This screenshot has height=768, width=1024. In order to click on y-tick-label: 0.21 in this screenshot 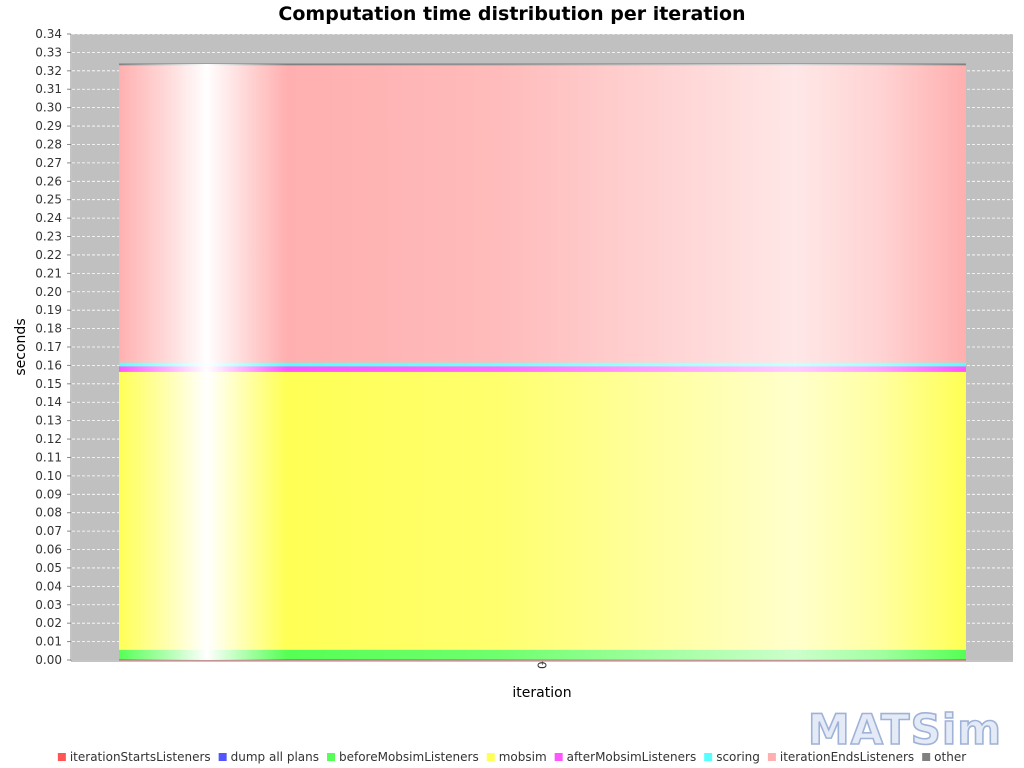, I will do `click(48, 273)`.